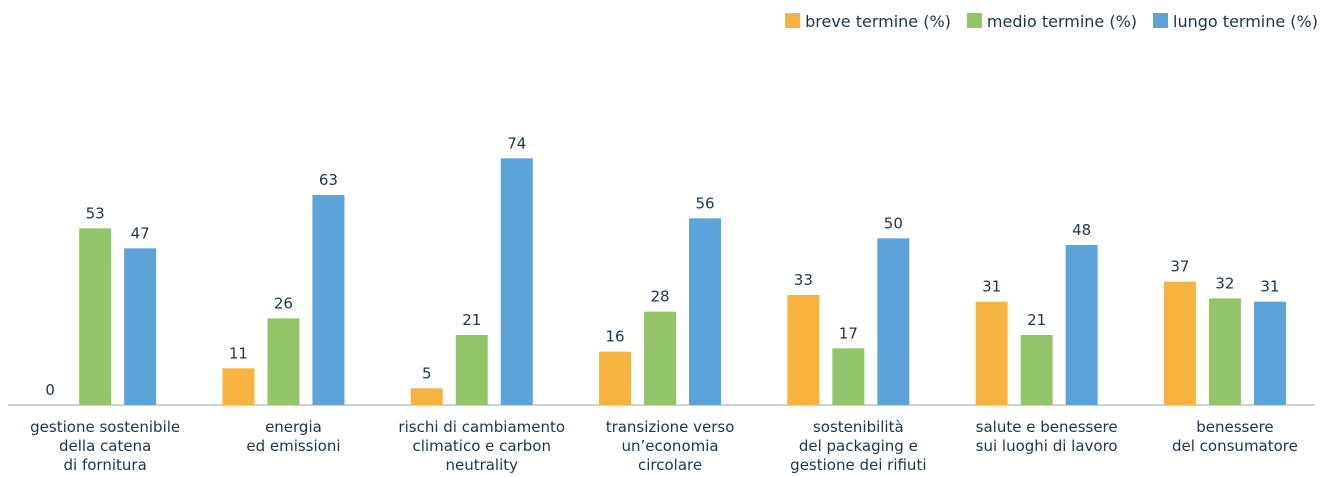  What do you see at coordinates (705, 203) in the screenshot?
I see `value-label: 56` at bounding box center [705, 203].